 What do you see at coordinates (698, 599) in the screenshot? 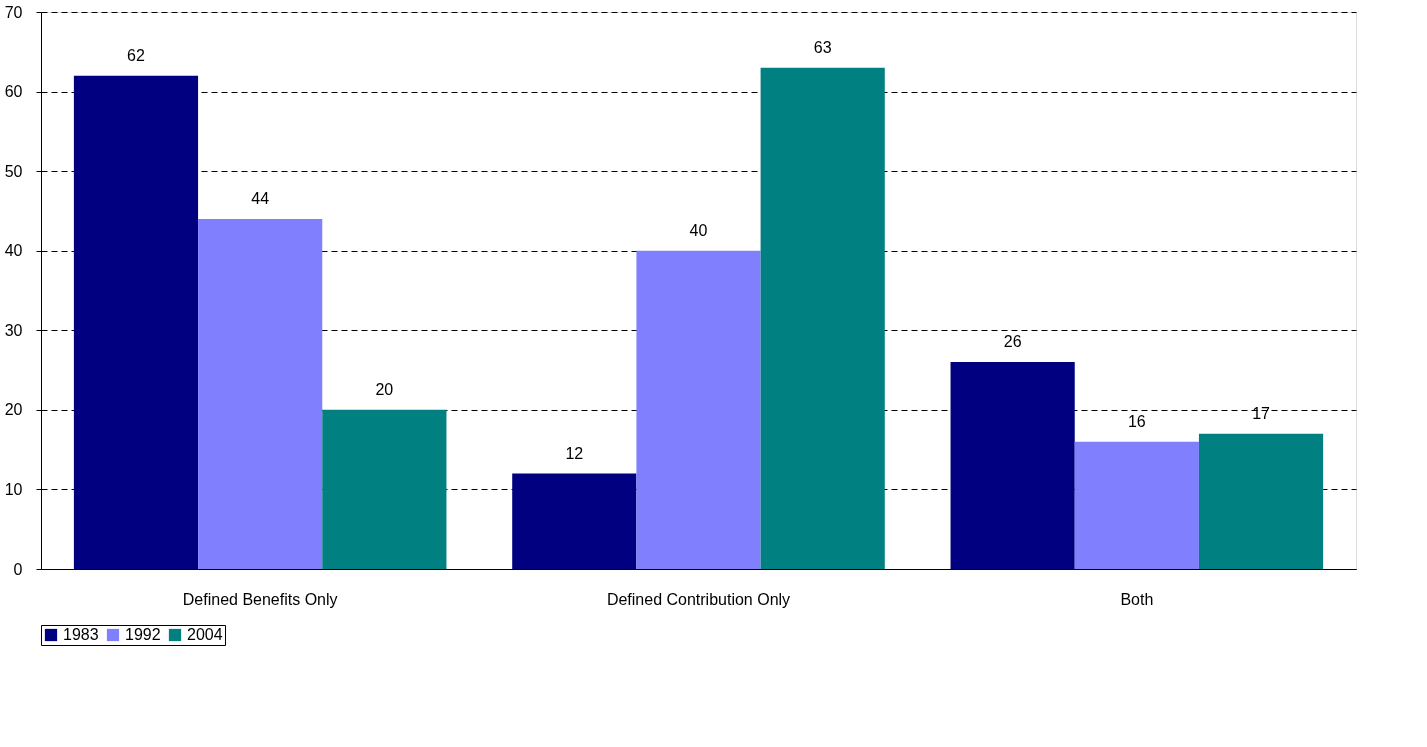
I see `x-tick-label: Defined Contribution Only` at bounding box center [698, 599].